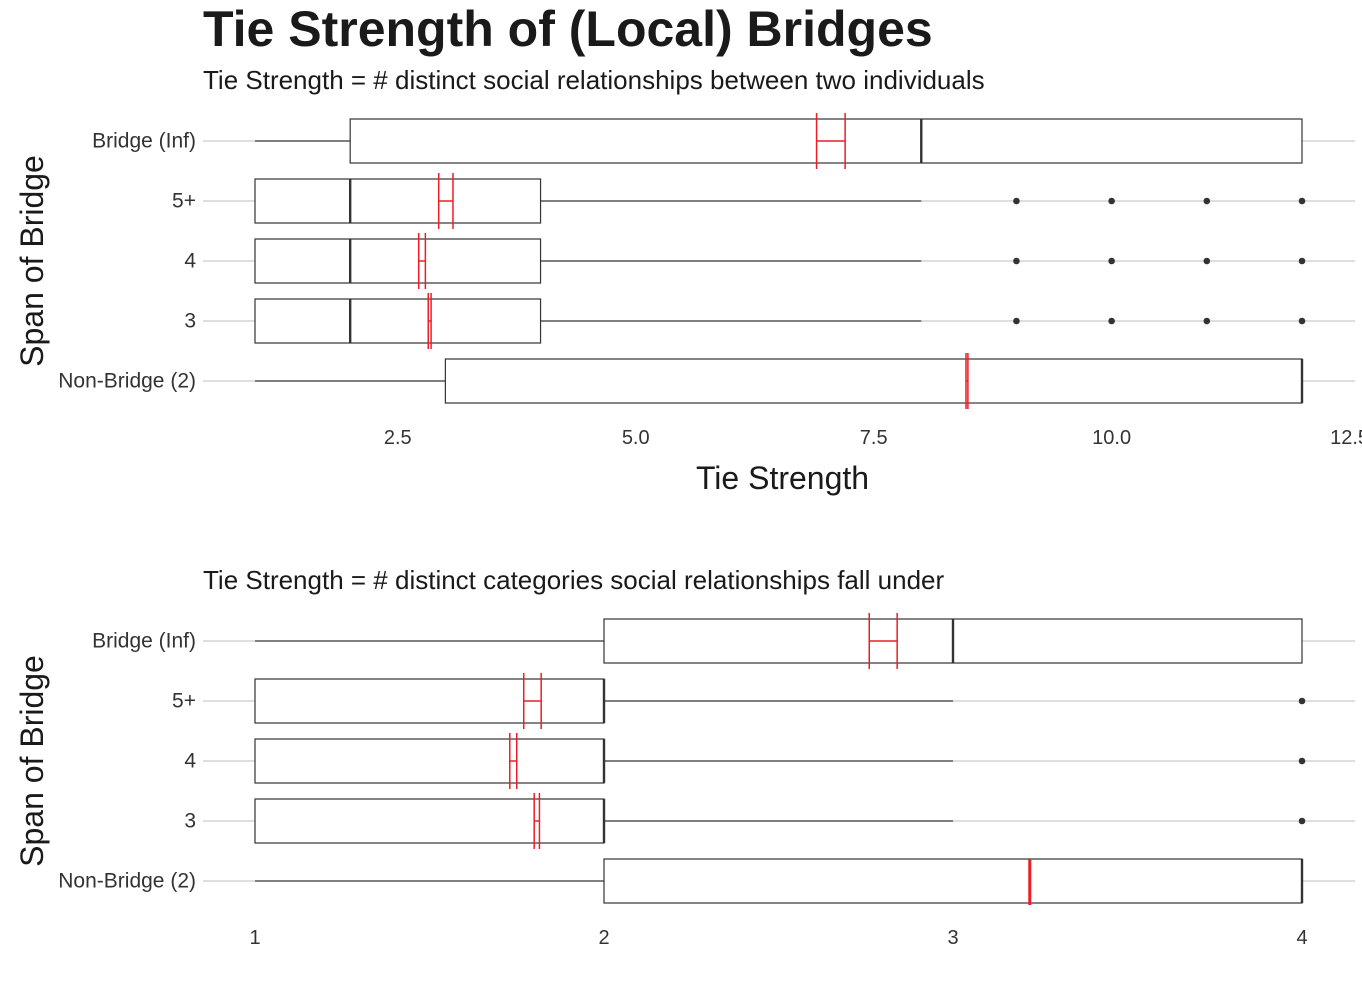  I want to click on x-axis-title: Tie Strength, so click(782, 478).